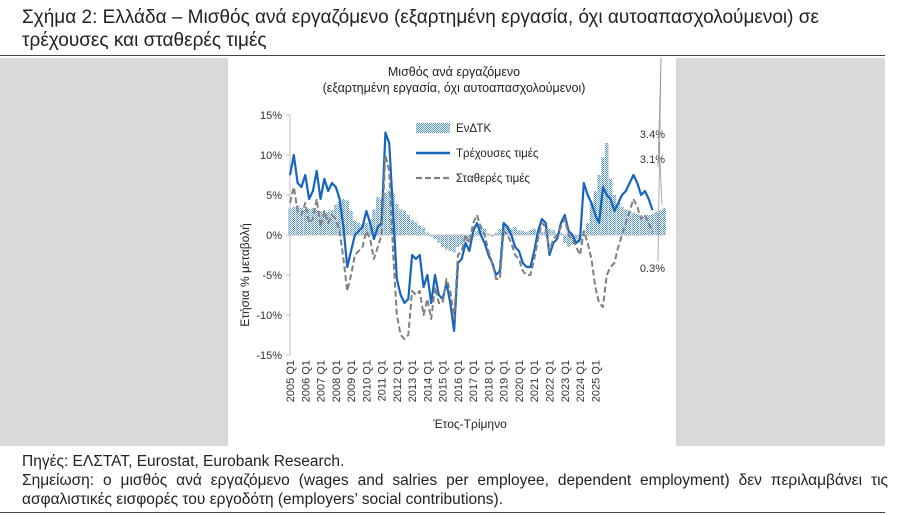 This screenshot has width=899, height=515. What do you see at coordinates (477, 154) in the screenshot?
I see `legend: ΕνΔΤΚ Τρέχουσες τιμές Σταθερές τιμές` at bounding box center [477, 154].